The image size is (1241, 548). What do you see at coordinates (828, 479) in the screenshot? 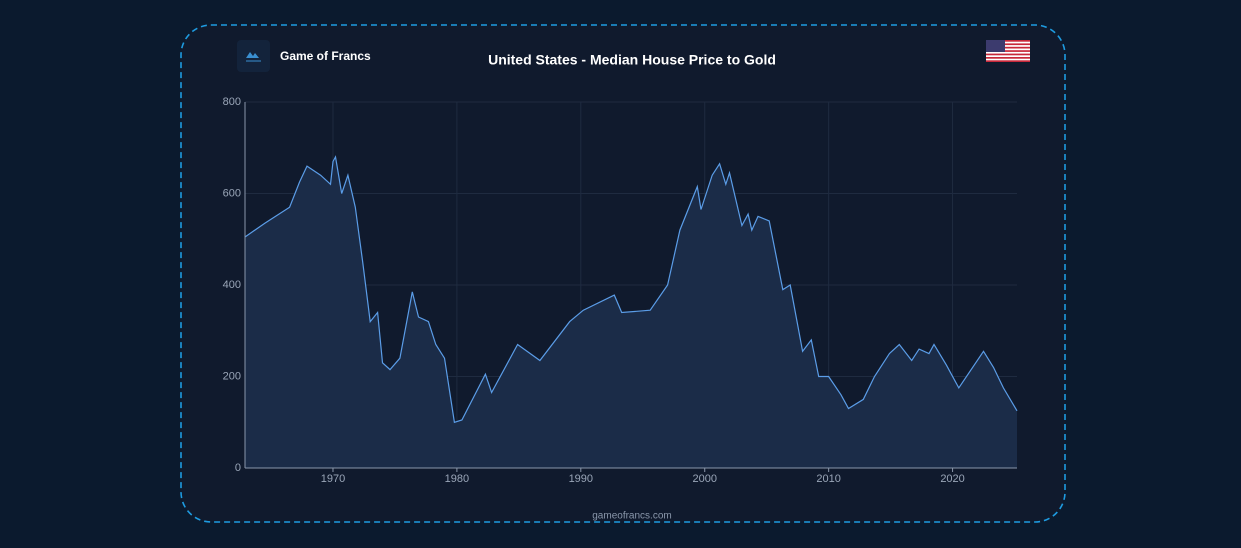
I see `x-tick-label: 2010` at bounding box center [828, 479].